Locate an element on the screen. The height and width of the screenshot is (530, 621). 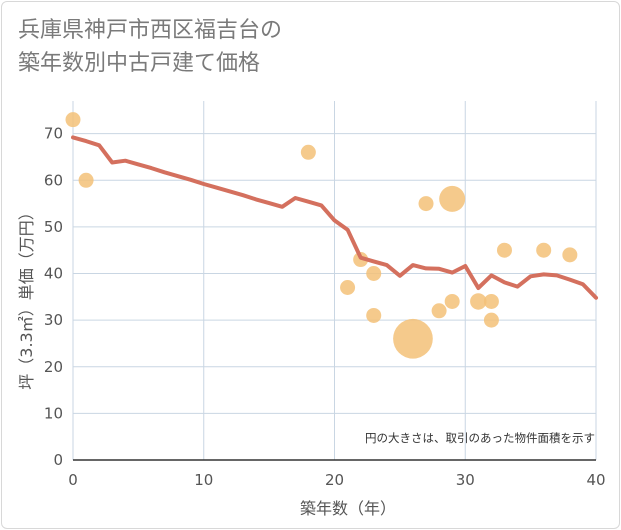
y-tick-label-30: 30 is located at coordinates (53, 320).